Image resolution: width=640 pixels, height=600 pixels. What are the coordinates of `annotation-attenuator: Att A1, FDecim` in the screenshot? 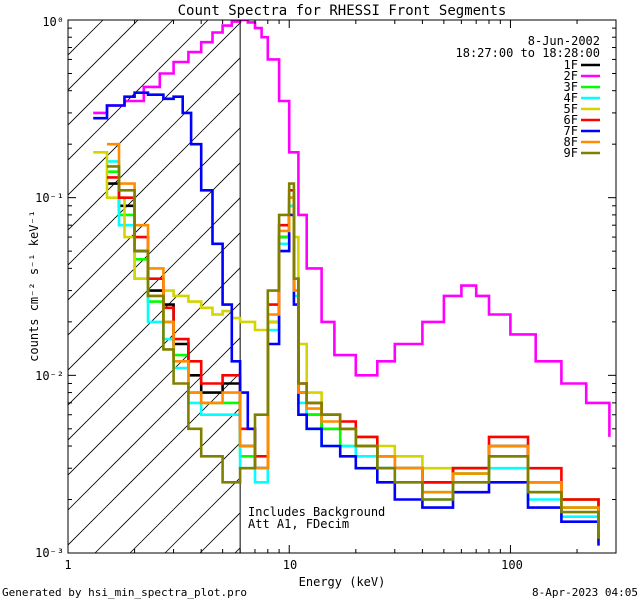 It's located at (298, 524).